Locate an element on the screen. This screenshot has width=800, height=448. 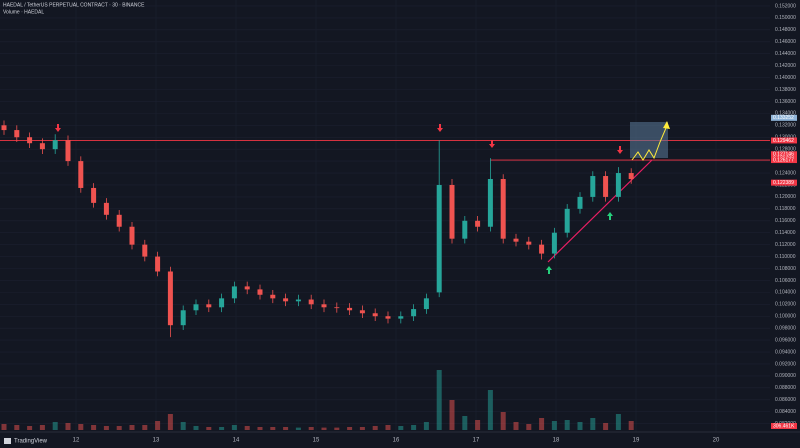
price-label: 0.122389 is located at coordinates (783, 183).